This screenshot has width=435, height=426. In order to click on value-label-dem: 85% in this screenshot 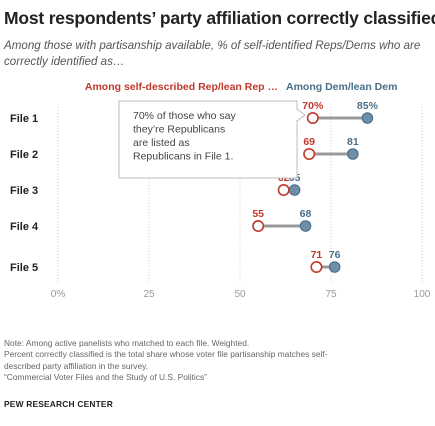, I will do `click(368, 106)`.